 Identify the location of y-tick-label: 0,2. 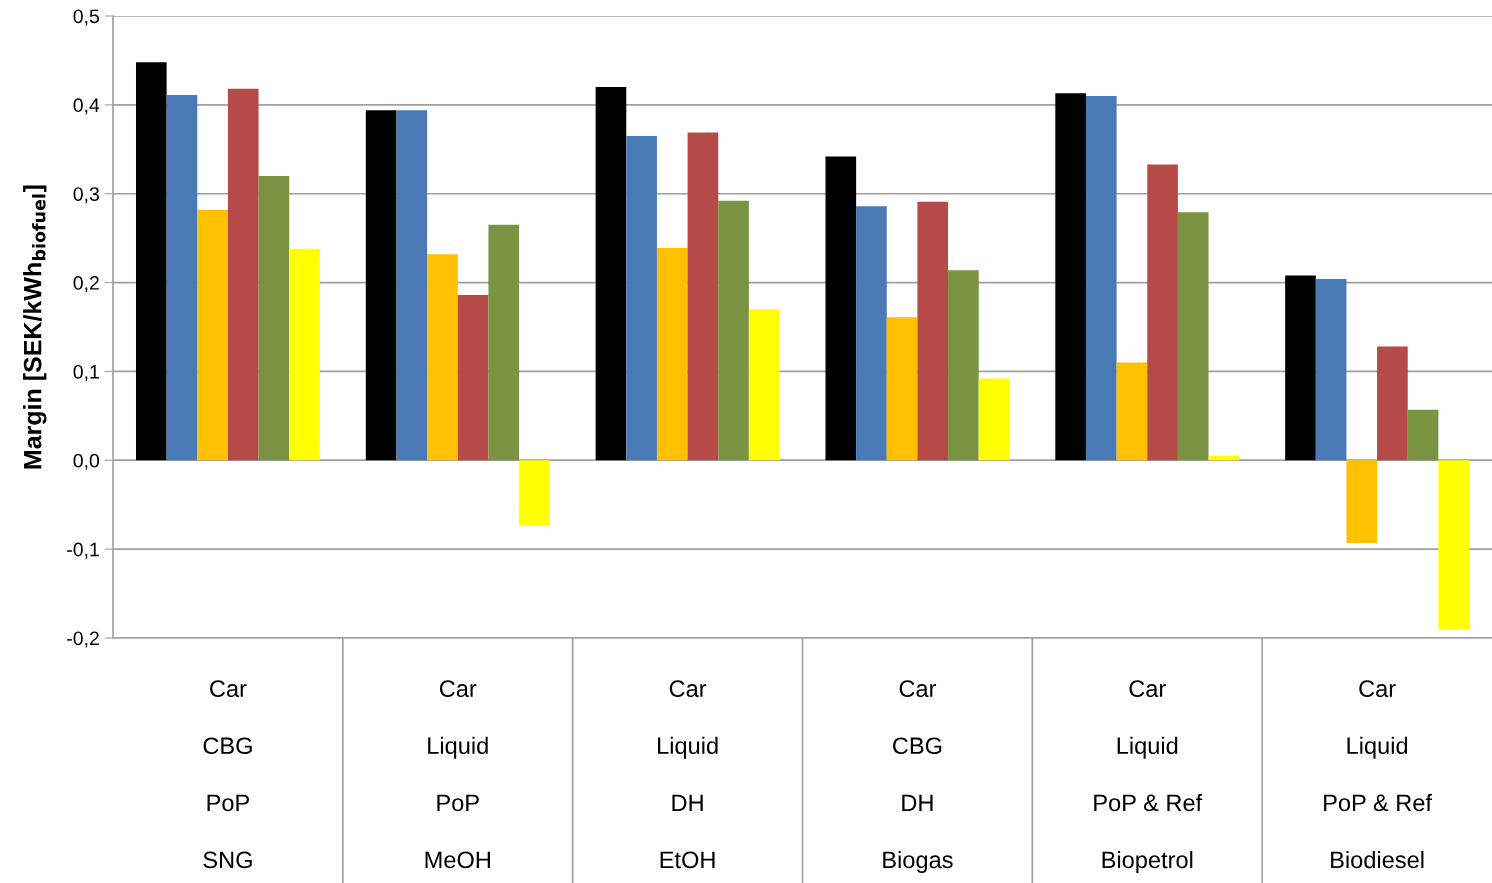
(86, 284).